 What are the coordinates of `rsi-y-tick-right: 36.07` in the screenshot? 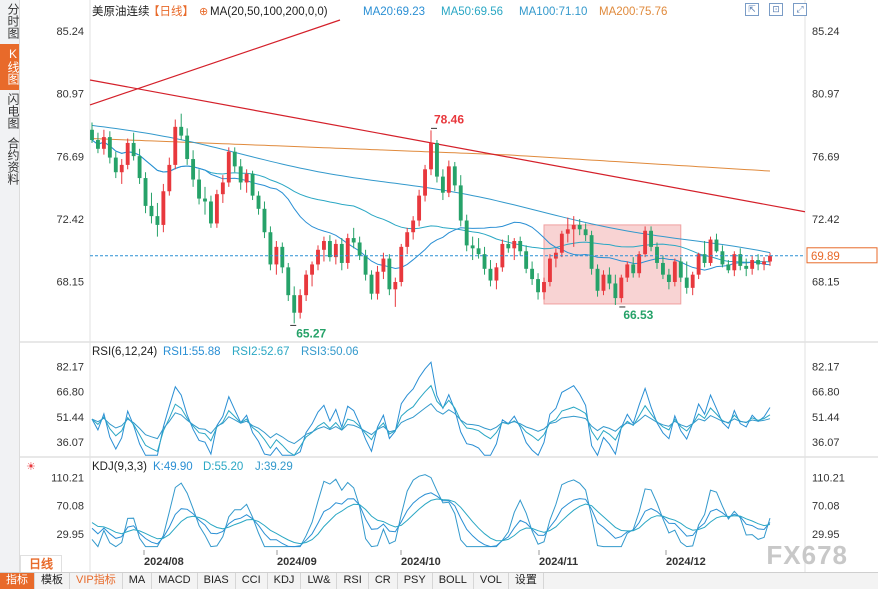 It's located at (826, 443).